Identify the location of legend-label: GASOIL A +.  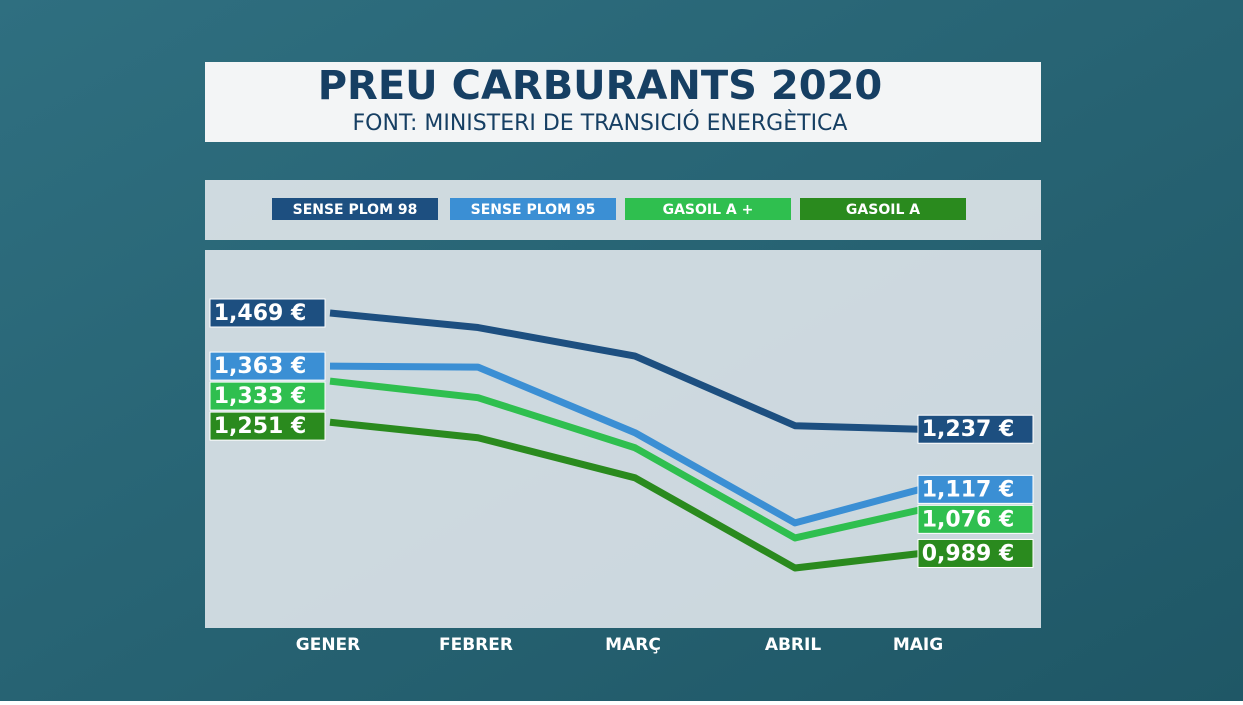
(708, 210).